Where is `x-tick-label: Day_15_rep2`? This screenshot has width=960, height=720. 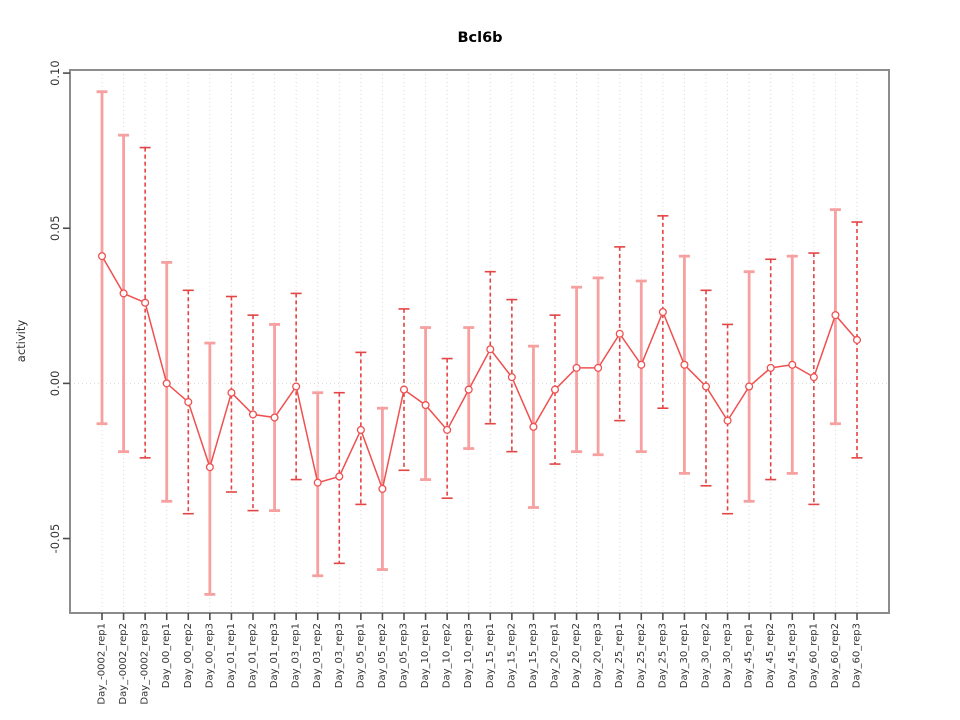
x-tick-label: Day_15_rep2 is located at coordinates (511, 655).